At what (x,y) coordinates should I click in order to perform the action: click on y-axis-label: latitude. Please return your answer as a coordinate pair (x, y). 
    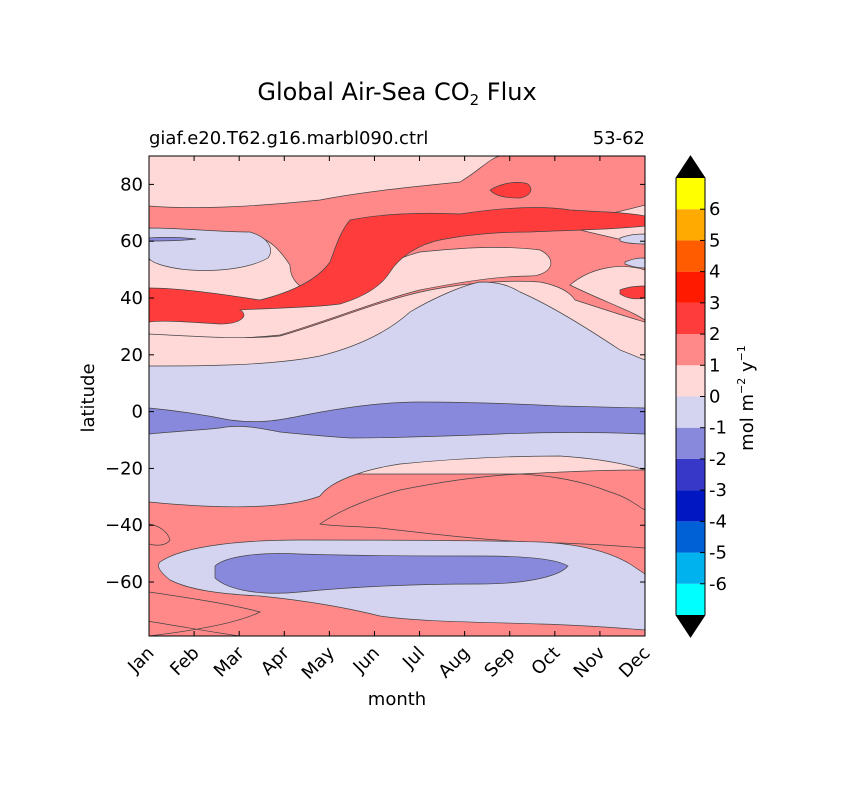
    Looking at the image, I should click on (88, 397).